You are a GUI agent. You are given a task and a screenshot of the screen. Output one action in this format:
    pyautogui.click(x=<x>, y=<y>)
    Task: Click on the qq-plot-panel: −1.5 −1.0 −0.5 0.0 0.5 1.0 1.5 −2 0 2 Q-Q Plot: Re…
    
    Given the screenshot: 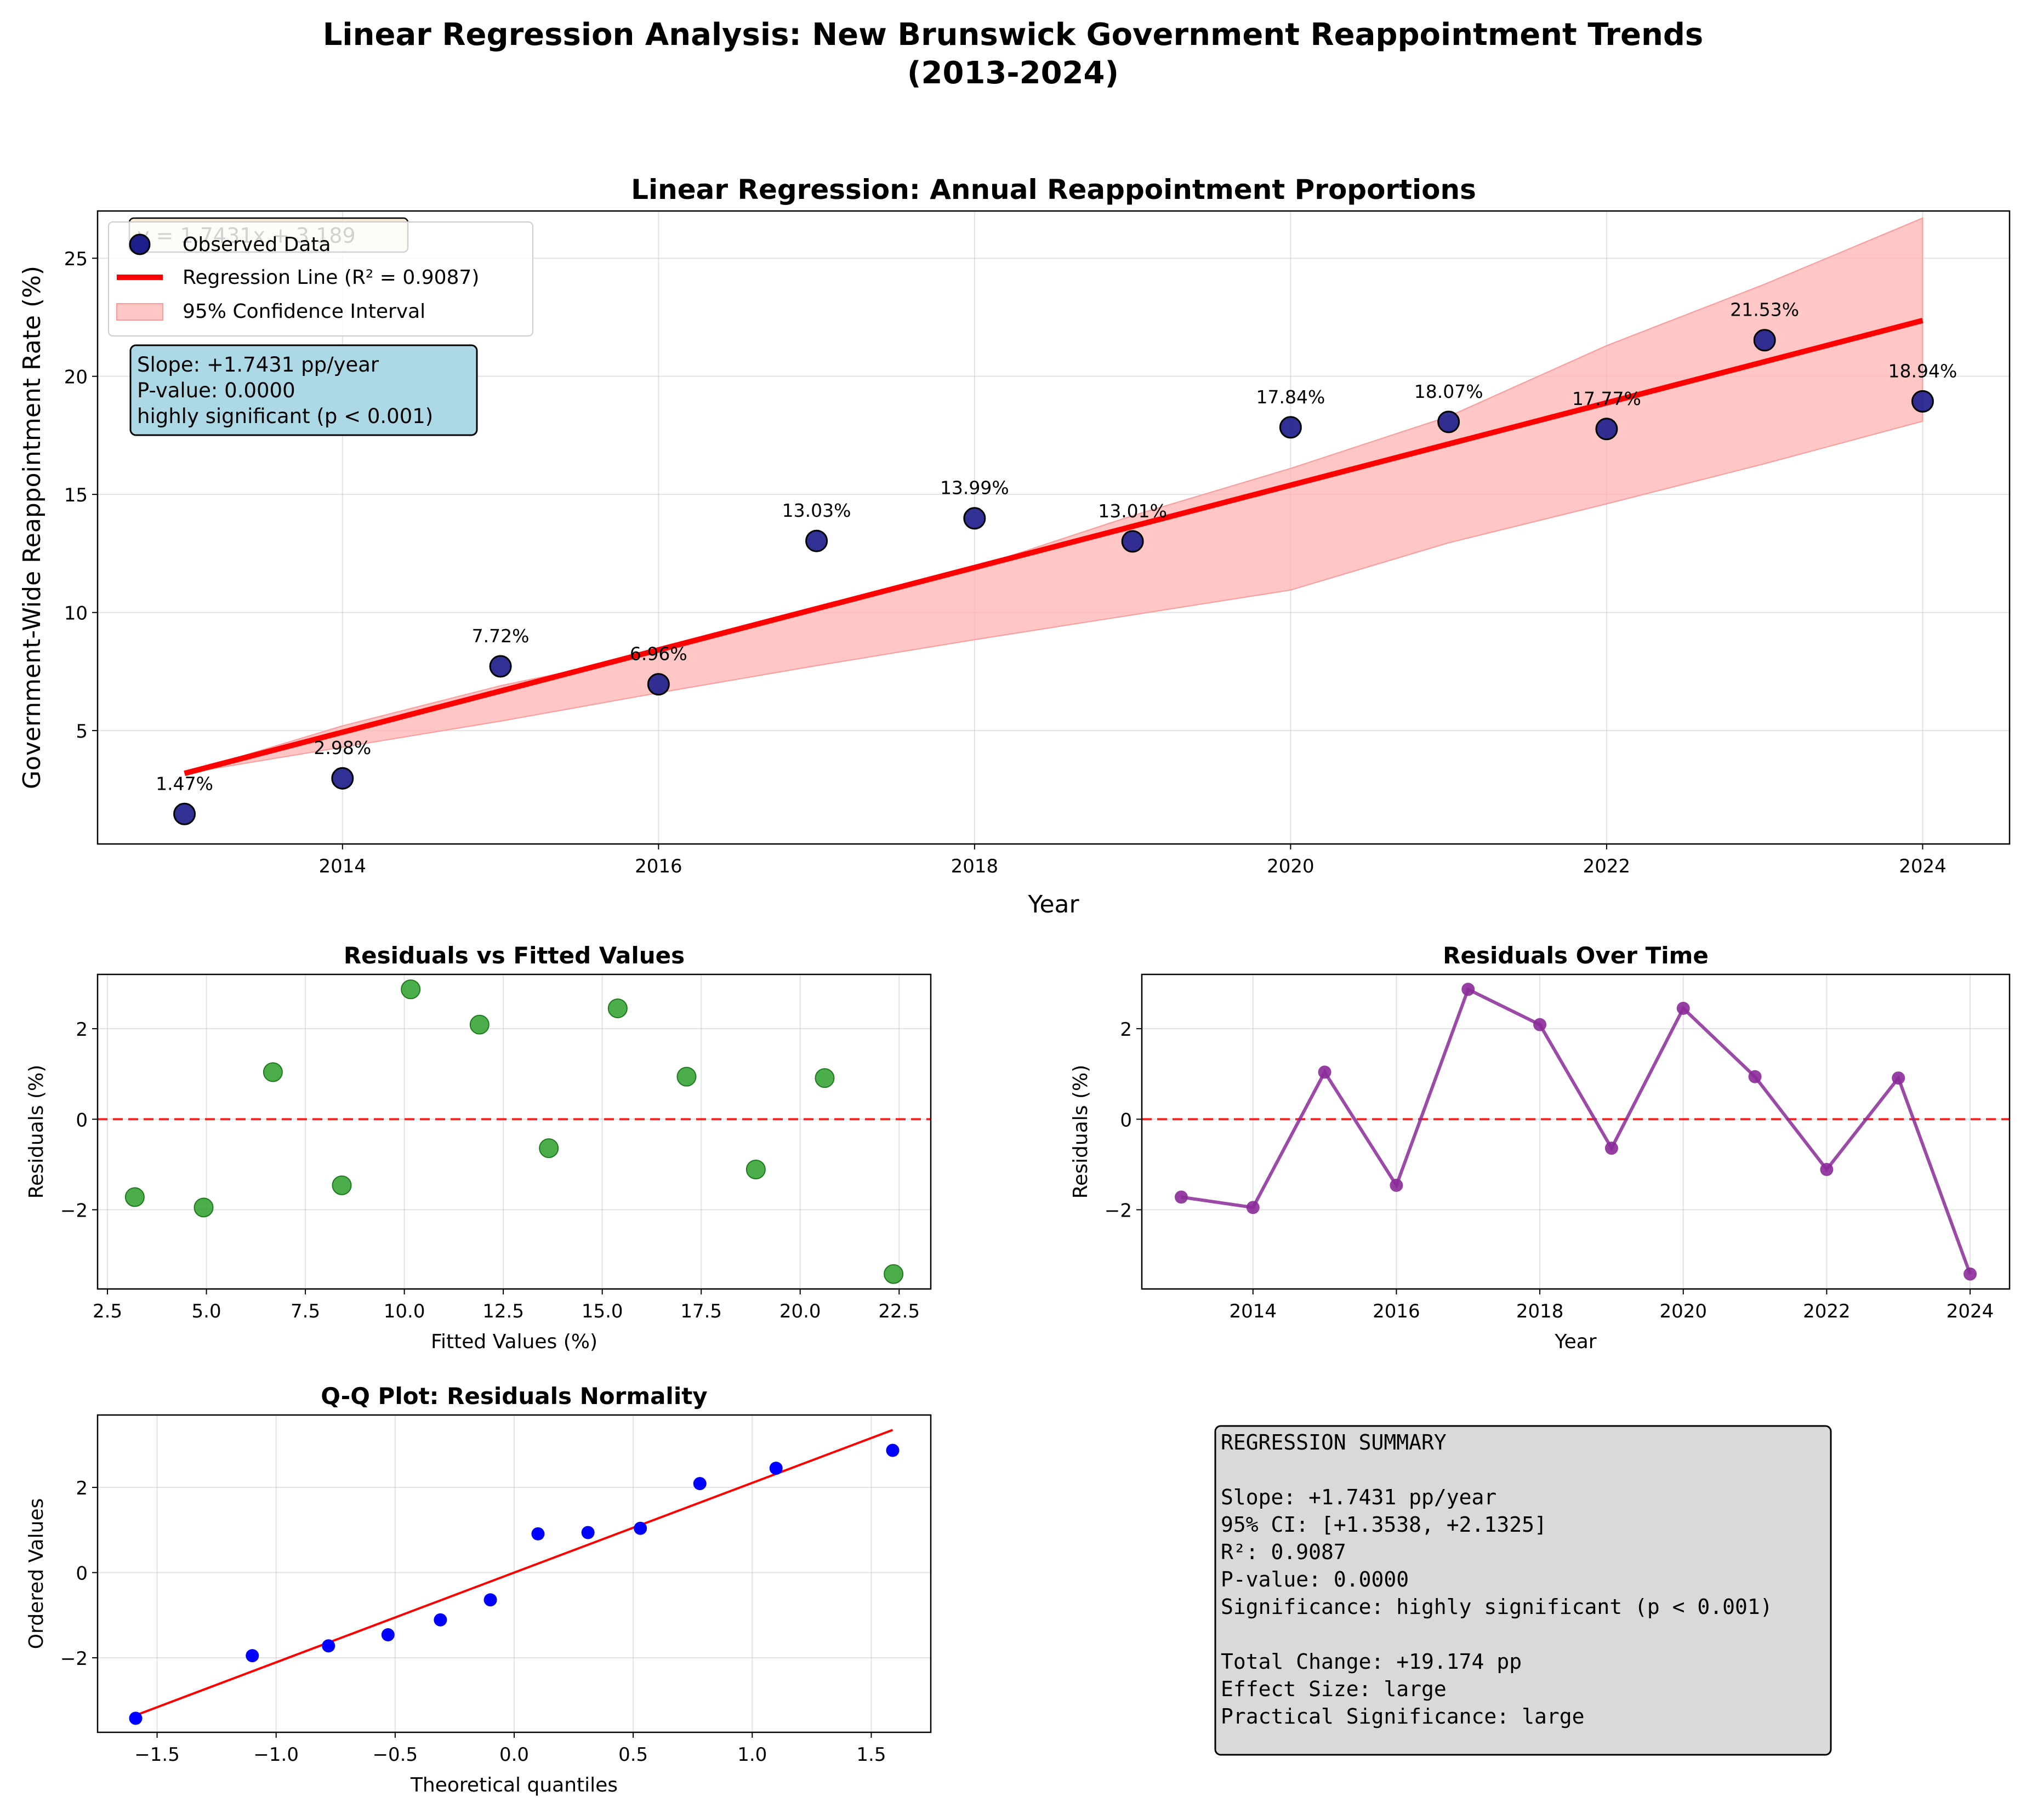 What is the action you would take?
    pyautogui.click(x=478, y=1590)
    